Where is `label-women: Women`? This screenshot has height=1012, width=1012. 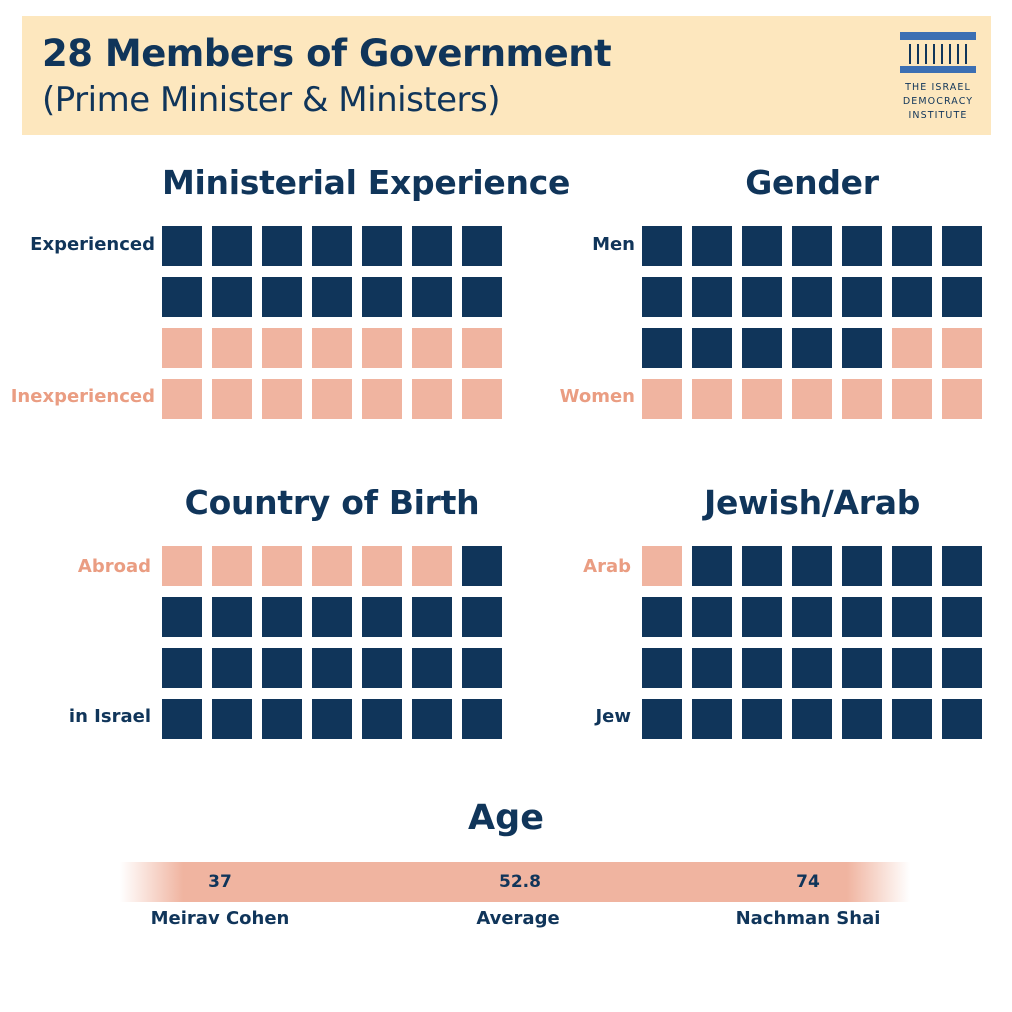 label-women: Women is located at coordinates (597, 396).